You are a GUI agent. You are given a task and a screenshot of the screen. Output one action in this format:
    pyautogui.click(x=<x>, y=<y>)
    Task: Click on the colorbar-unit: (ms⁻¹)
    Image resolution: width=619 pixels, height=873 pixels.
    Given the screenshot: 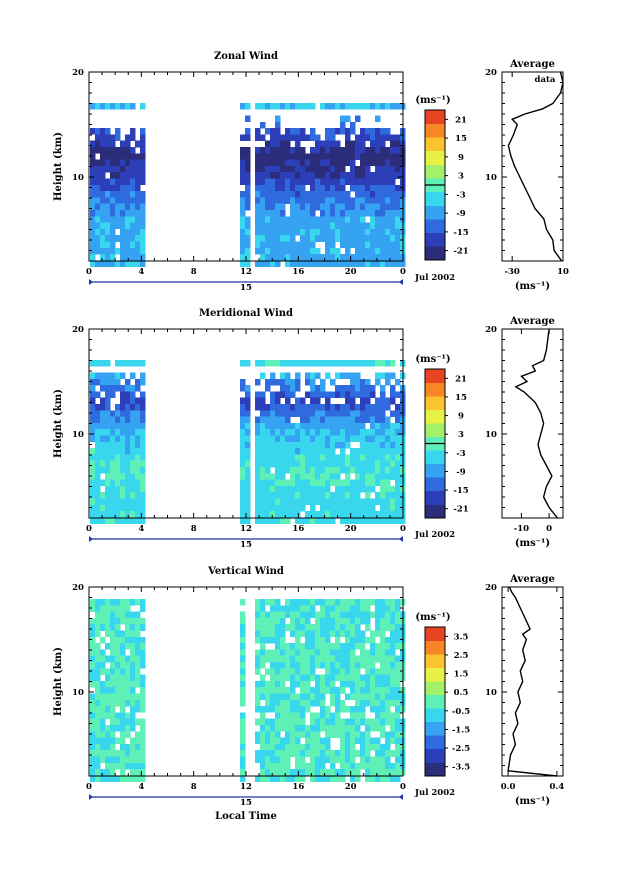 What is the action you would take?
    pyautogui.click(x=432, y=100)
    